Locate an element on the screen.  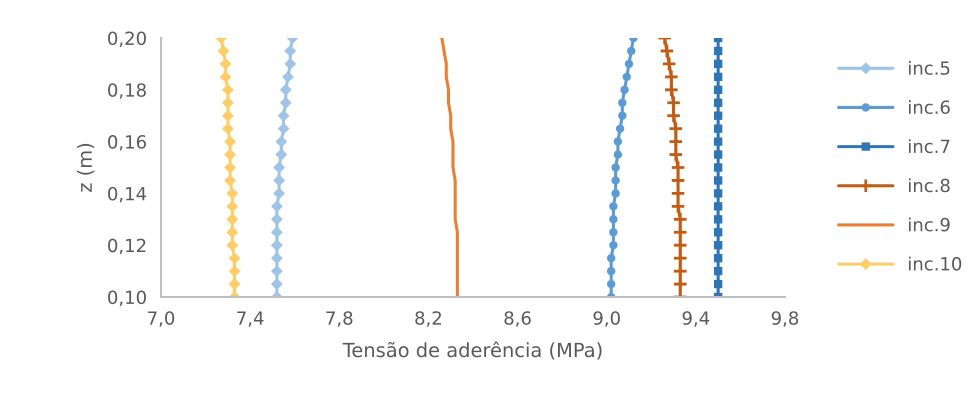
legend-label: inc.7 is located at coordinates (929, 146).